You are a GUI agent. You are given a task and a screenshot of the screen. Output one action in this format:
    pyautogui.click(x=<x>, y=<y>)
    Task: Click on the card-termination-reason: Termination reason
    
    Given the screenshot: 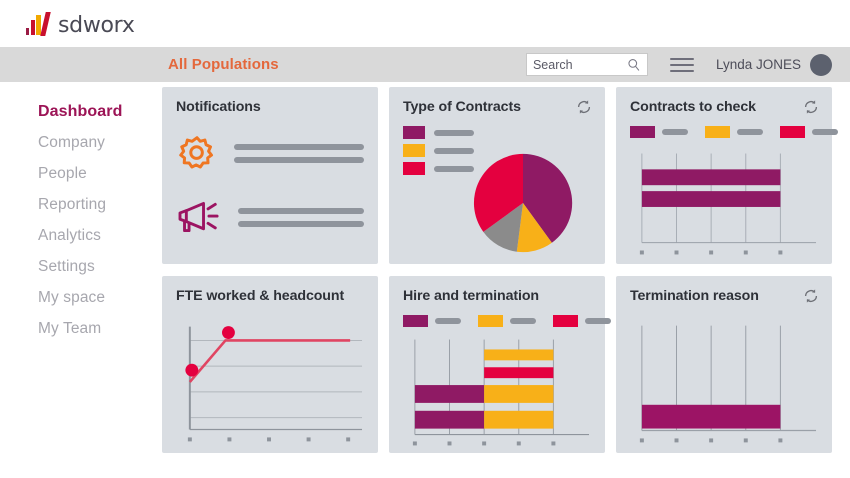 What is the action you would take?
    pyautogui.click(x=724, y=364)
    